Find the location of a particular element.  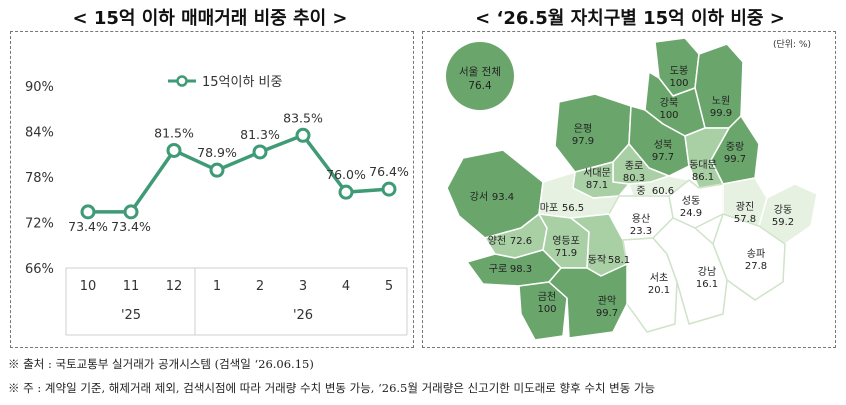

district-name-seocho: 서초 is located at coordinates (659, 278).